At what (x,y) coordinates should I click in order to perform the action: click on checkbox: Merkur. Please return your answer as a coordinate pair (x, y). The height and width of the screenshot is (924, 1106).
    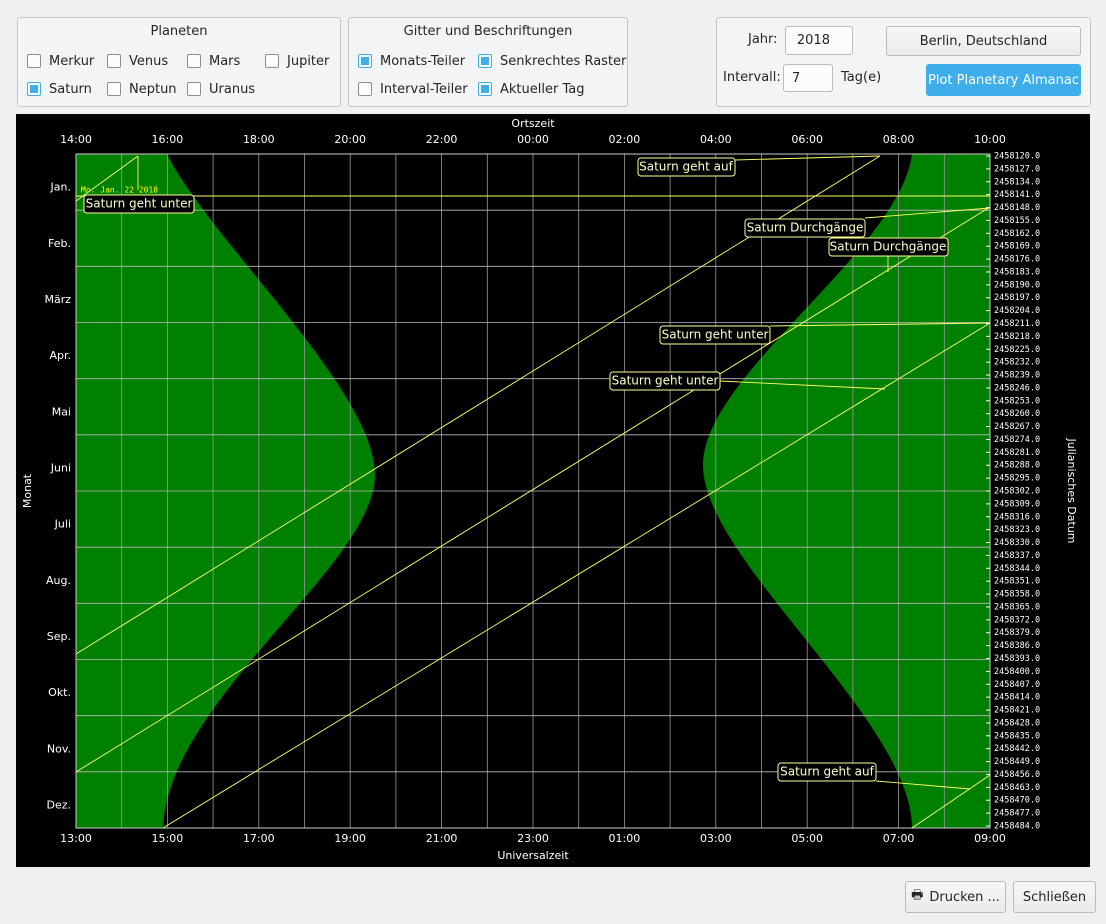
    Looking at the image, I should click on (60, 61).